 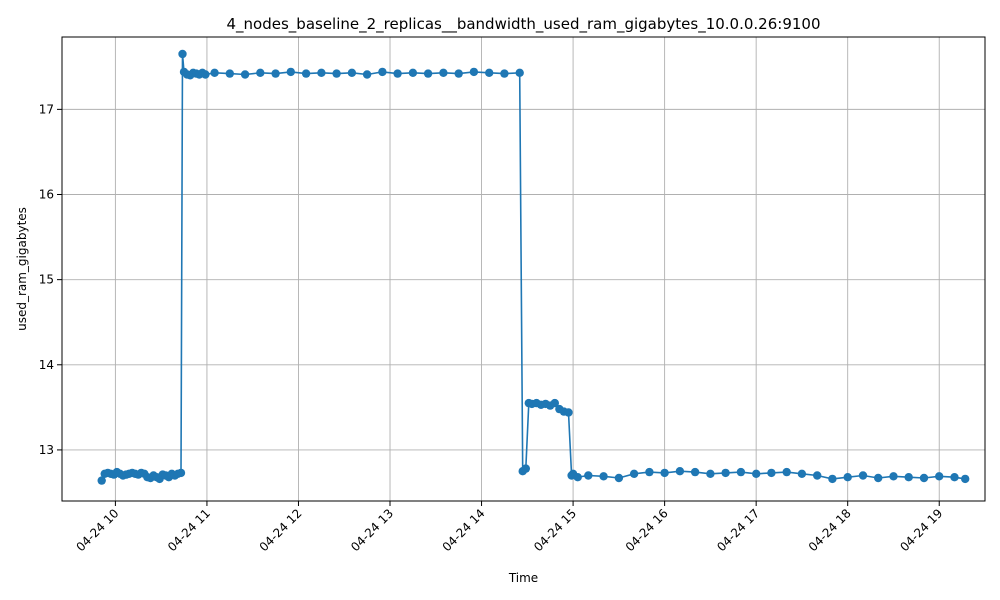 What do you see at coordinates (46, 450) in the screenshot?
I see `y-tick-label: 13` at bounding box center [46, 450].